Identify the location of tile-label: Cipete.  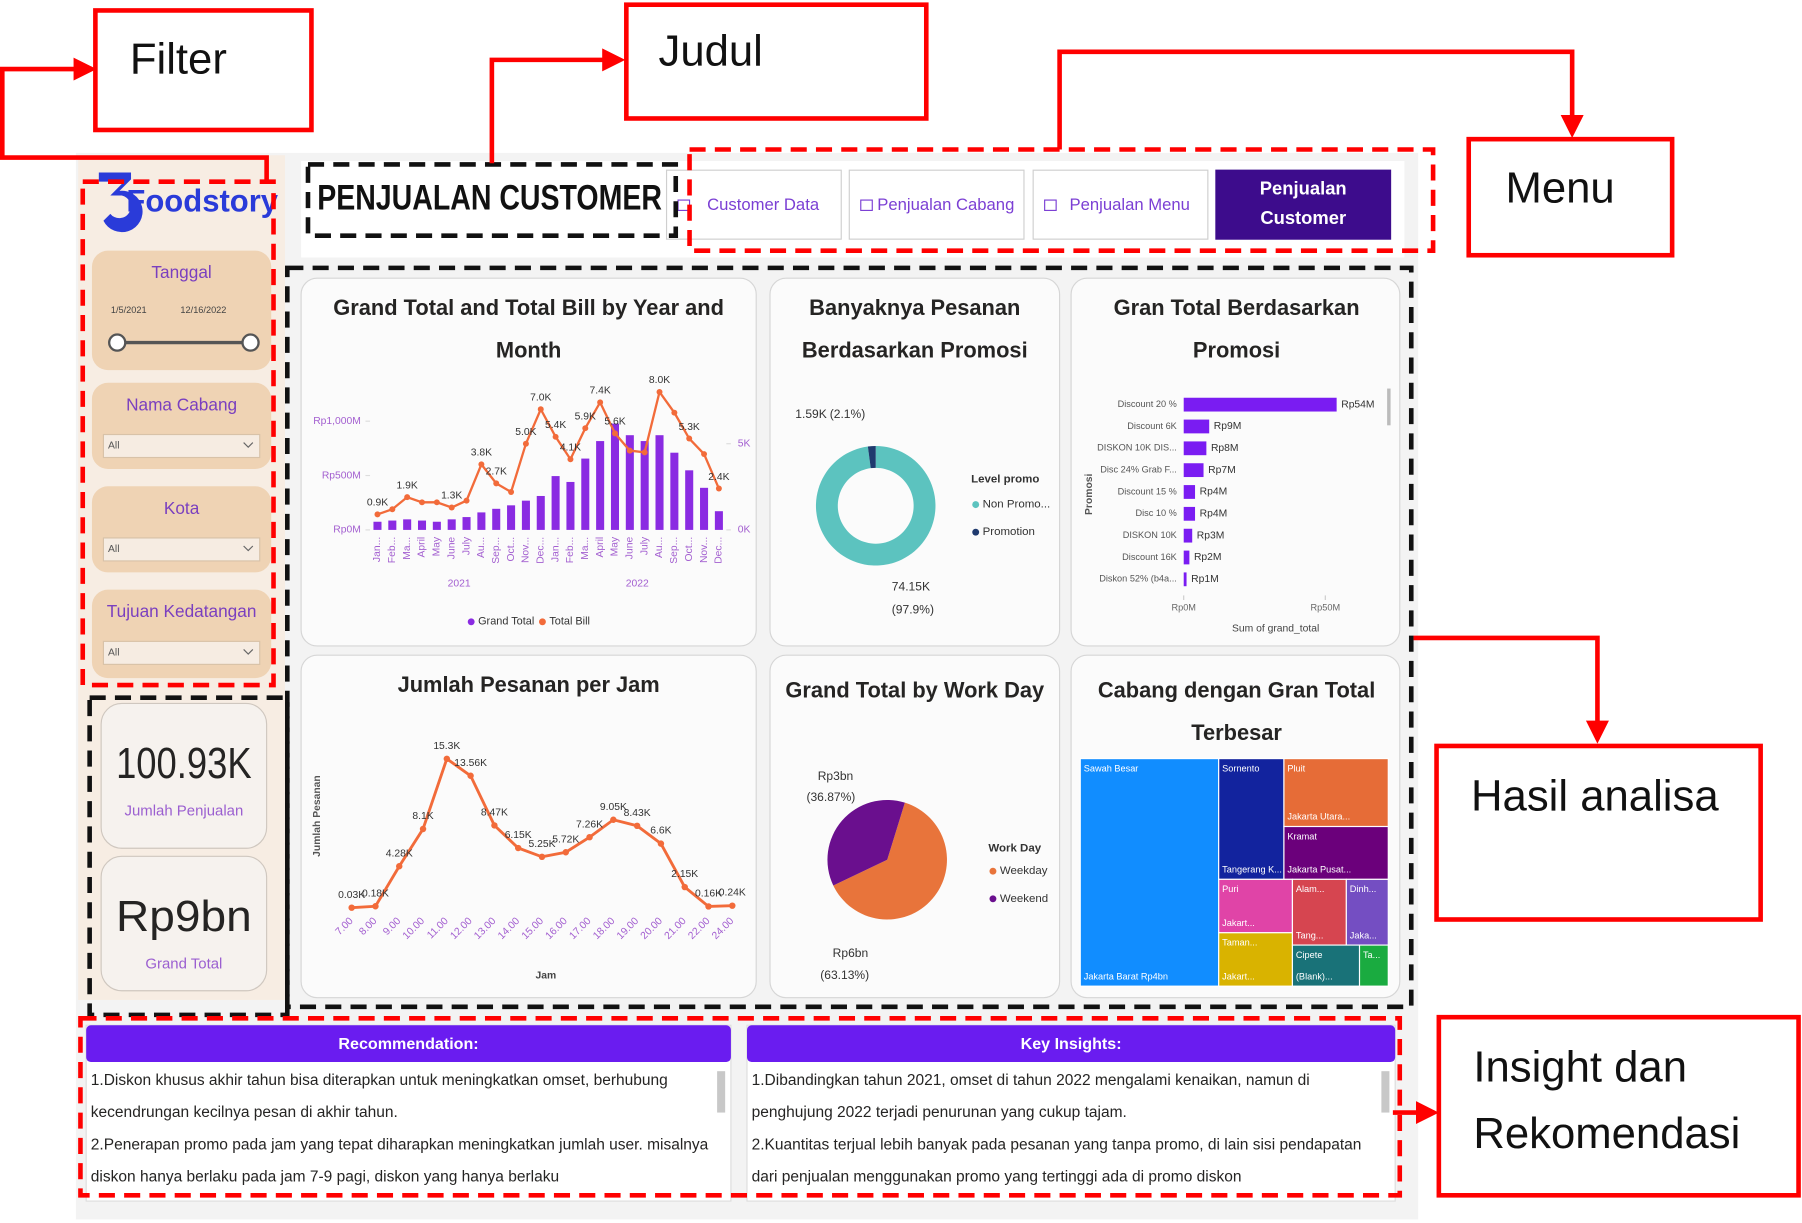
(1309, 955).